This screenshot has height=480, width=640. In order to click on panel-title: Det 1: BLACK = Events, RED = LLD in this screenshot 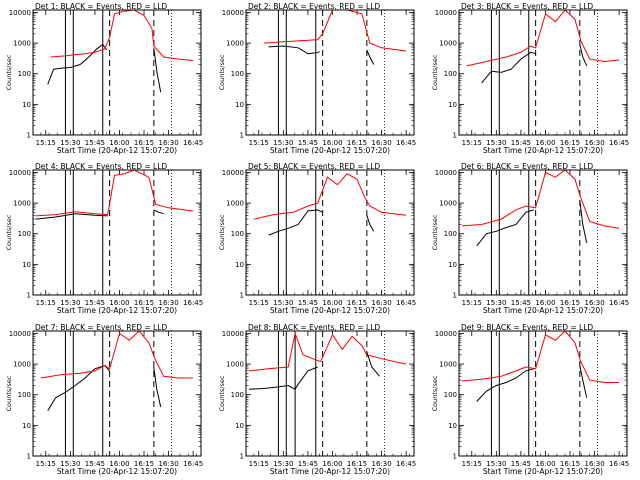, I will do `click(101, 6)`.